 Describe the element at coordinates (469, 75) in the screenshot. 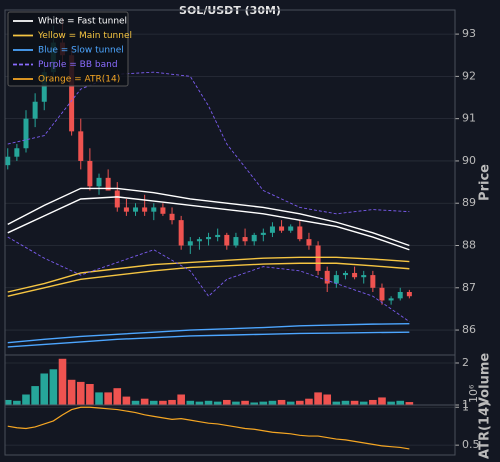

I see `y-tick-label: 92` at that location.